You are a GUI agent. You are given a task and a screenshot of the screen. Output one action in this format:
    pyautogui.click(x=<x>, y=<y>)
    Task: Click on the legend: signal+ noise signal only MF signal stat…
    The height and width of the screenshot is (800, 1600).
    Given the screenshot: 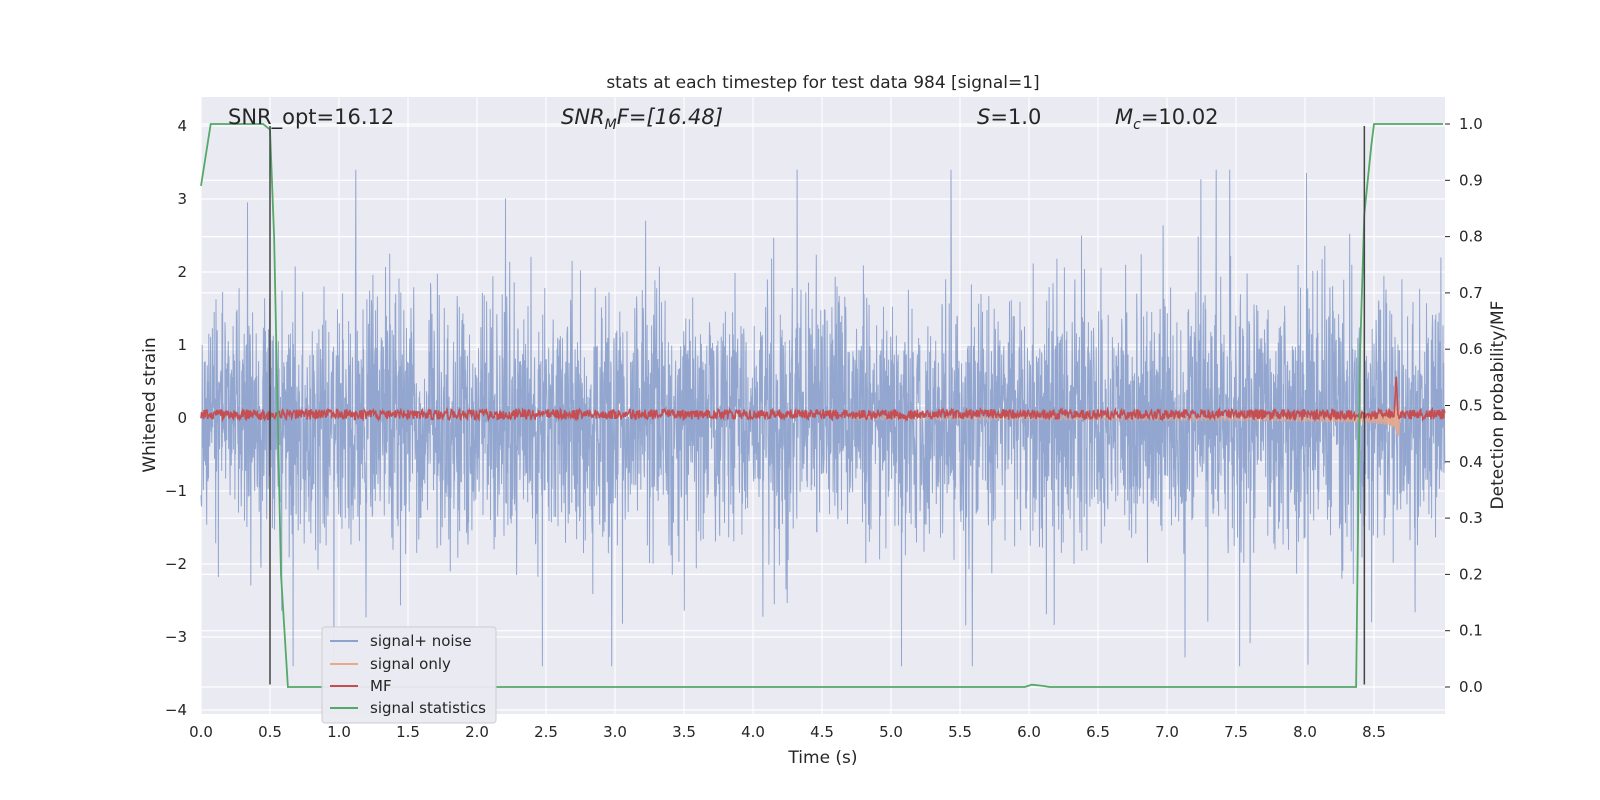 What is the action you would take?
    pyautogui.click(x=409, y=675)
    